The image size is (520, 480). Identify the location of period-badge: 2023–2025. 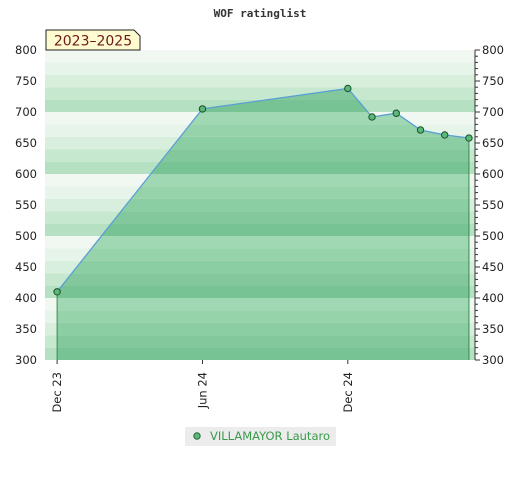
(93, 40).